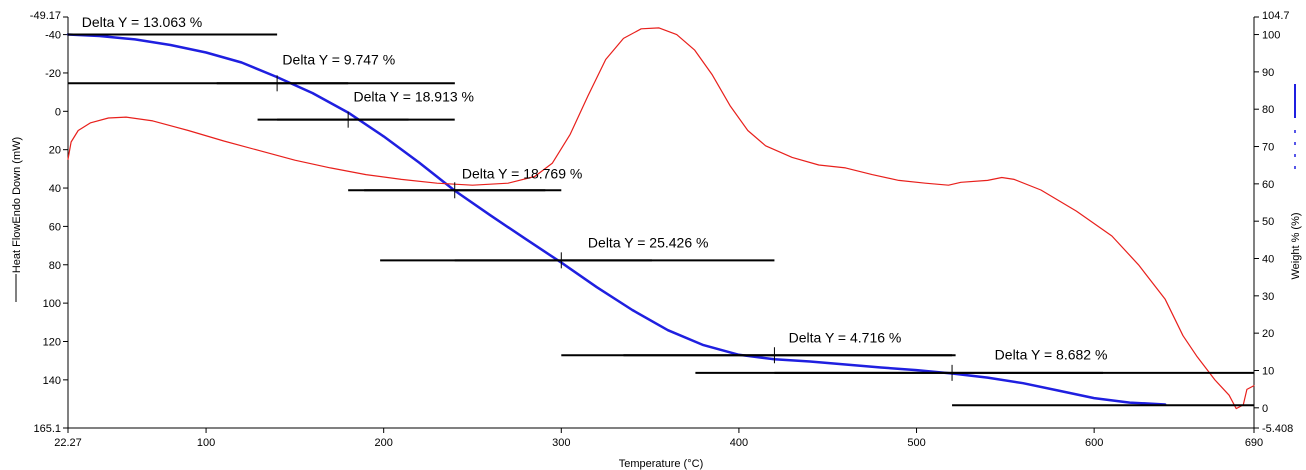 This screenshot has height=470, width=1306. Describe the element at coordinates (52, 342) in the screenshot. I see `left-y-tick-label: 120` at that location.